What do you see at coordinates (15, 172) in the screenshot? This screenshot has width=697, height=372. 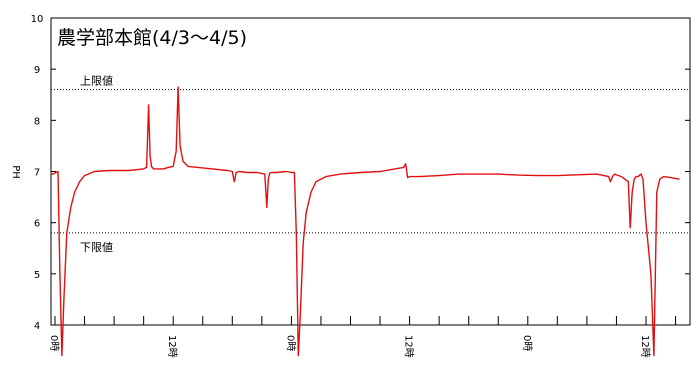 I see `y-axis-label: PH` at bounding box center [15, 172].